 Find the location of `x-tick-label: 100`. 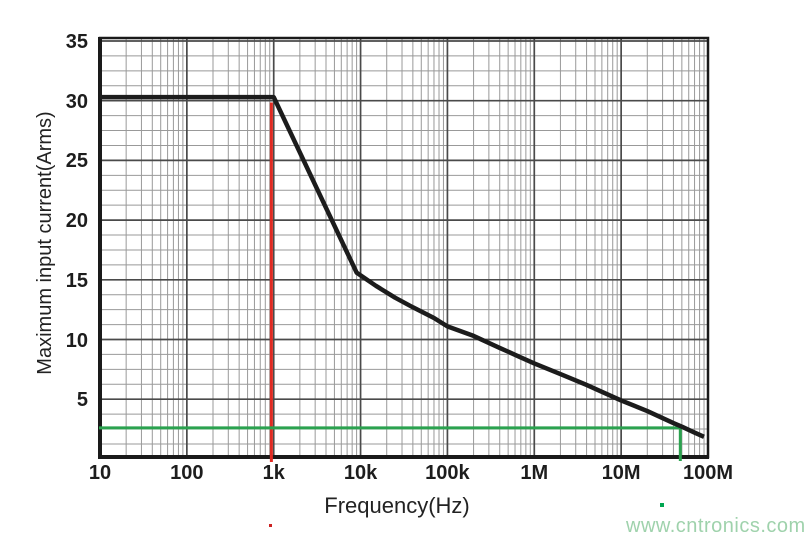

x-tick-label: 100 is located at coordinates (187, 473).